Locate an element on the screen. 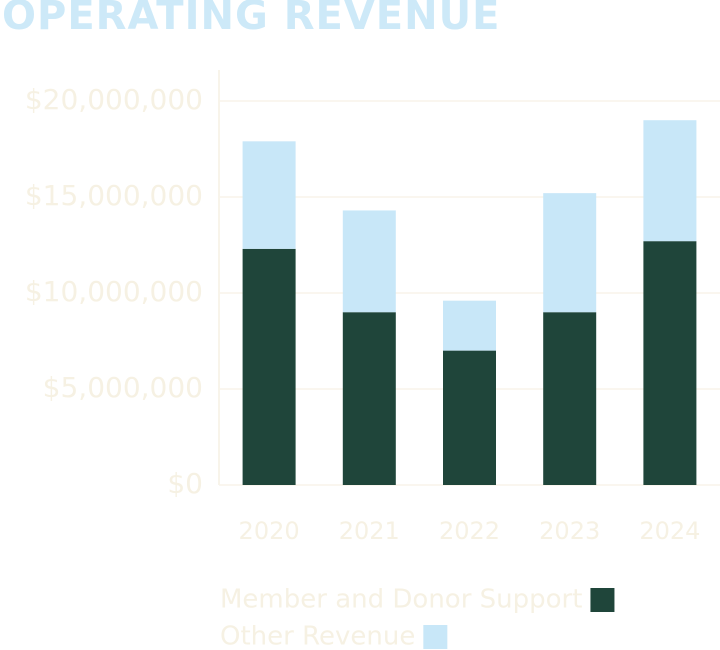 The image size is (720, 650). legend-label: Other Revenue is located at coordinates (317, 636).